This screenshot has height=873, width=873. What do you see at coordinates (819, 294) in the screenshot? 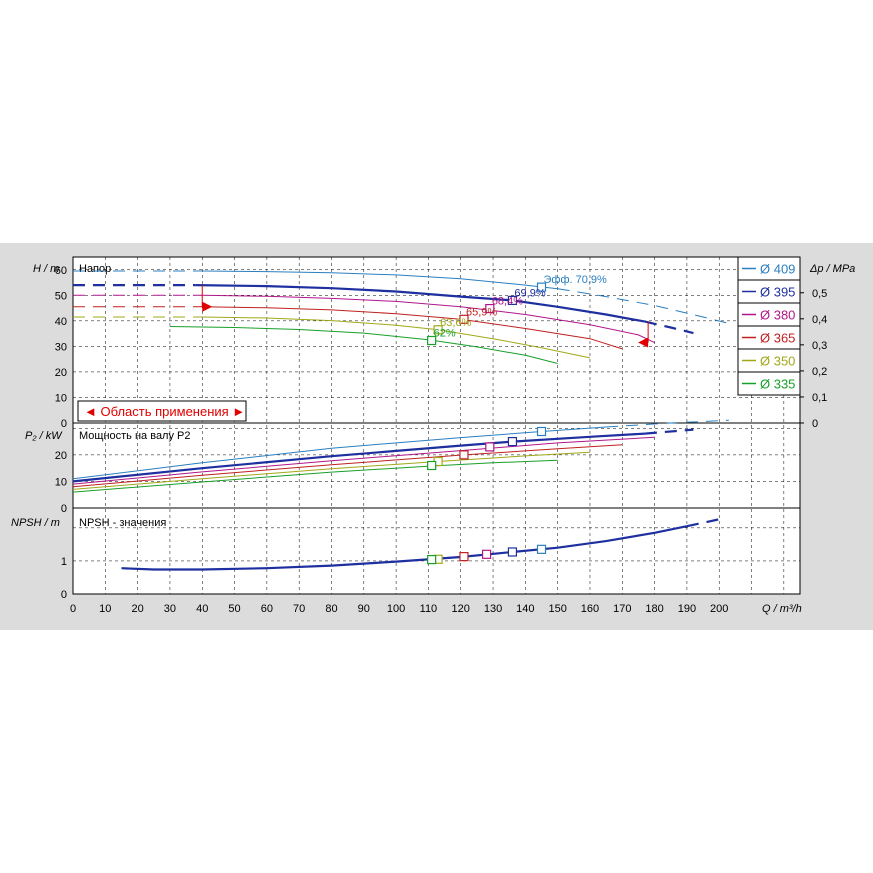
I see `y-right-tick-label: 0,5` at bounding box center [819, 294].